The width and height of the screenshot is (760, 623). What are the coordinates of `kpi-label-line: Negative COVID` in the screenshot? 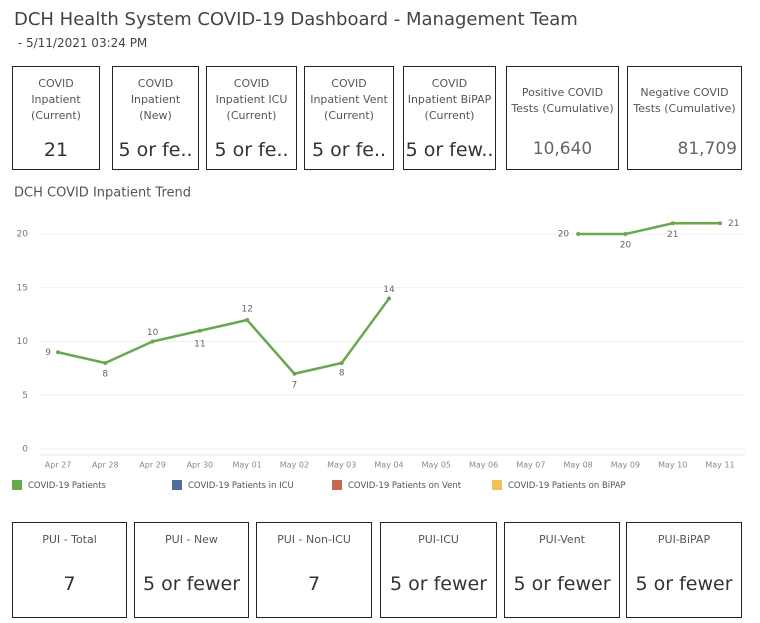 It's located at (684, 92).